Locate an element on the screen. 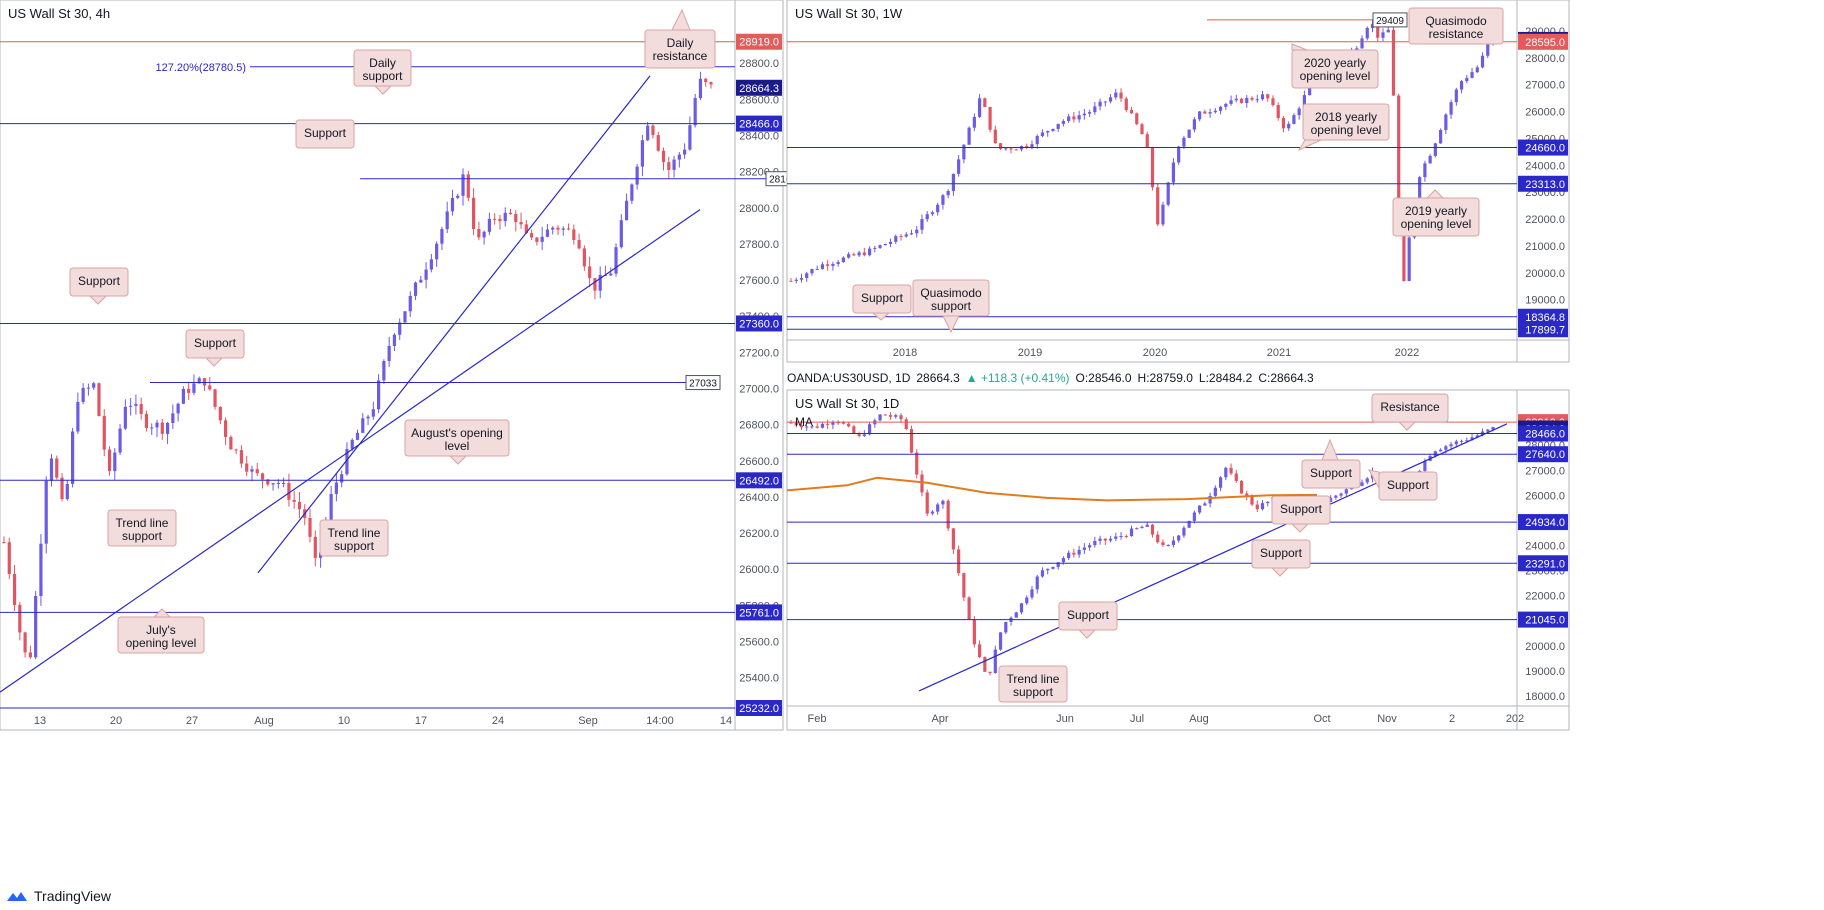 The height and width of the screenshot is (910, 1824). time-tick-label: 17 is located at coordinates (421, 721).